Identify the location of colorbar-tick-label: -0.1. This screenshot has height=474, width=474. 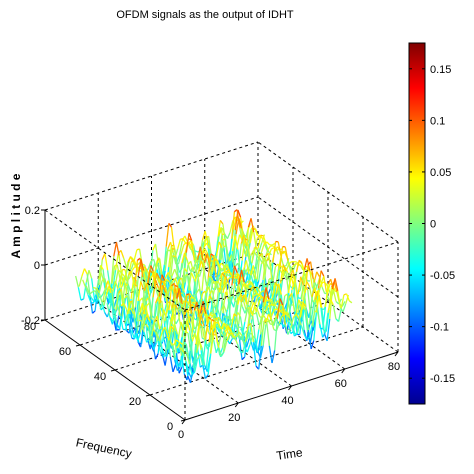
(439, 328).